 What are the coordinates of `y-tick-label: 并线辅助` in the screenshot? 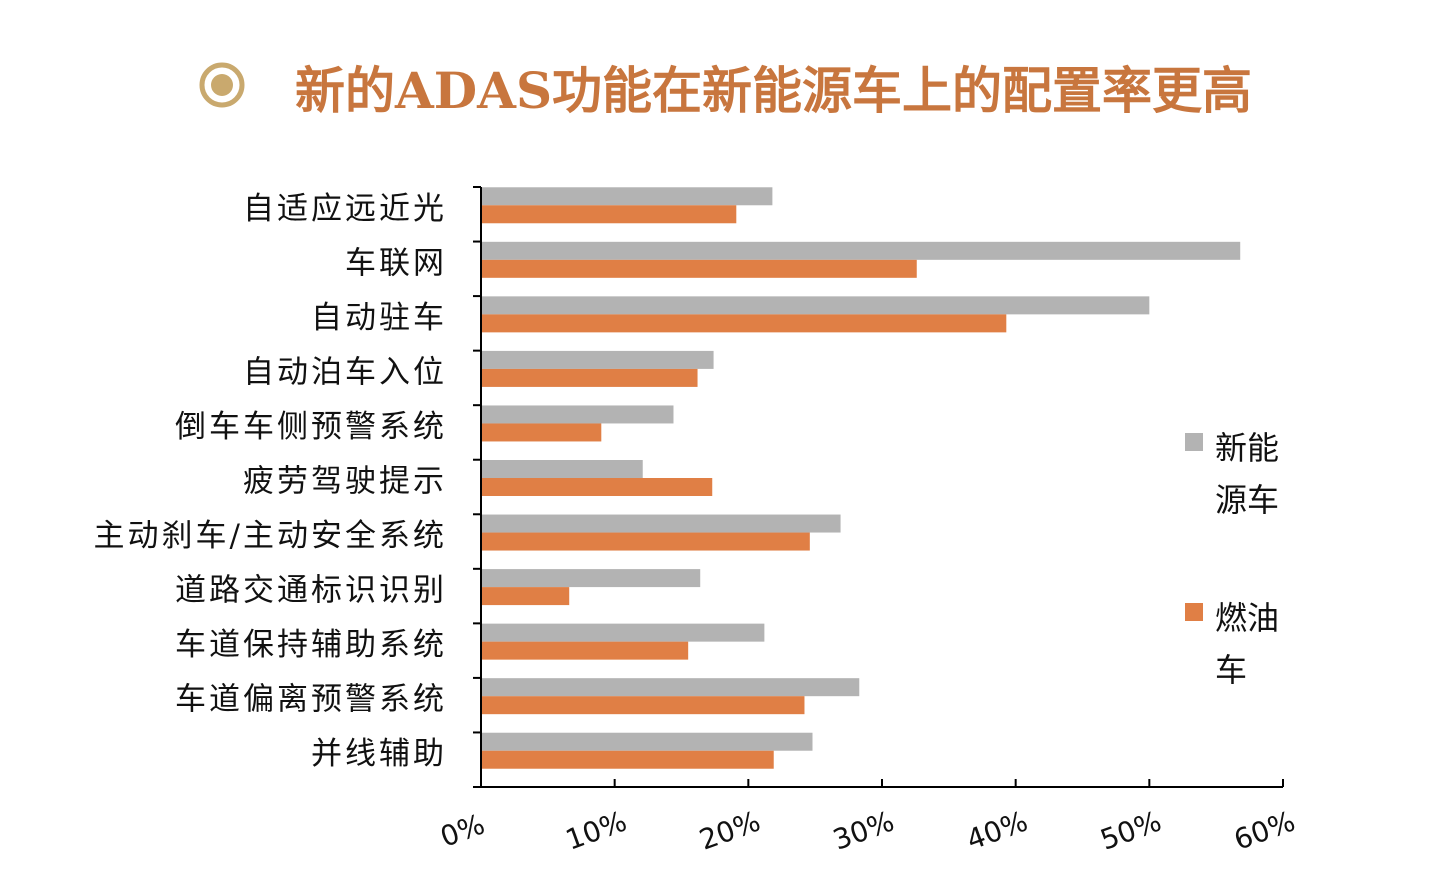 It's located at (379, 754).